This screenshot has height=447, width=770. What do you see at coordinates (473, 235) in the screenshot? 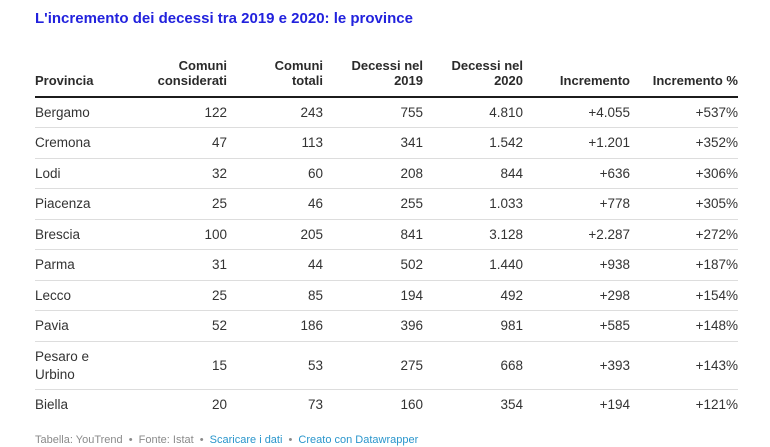
I see `value-cell: 3.128` at bounding box center [473, 235].